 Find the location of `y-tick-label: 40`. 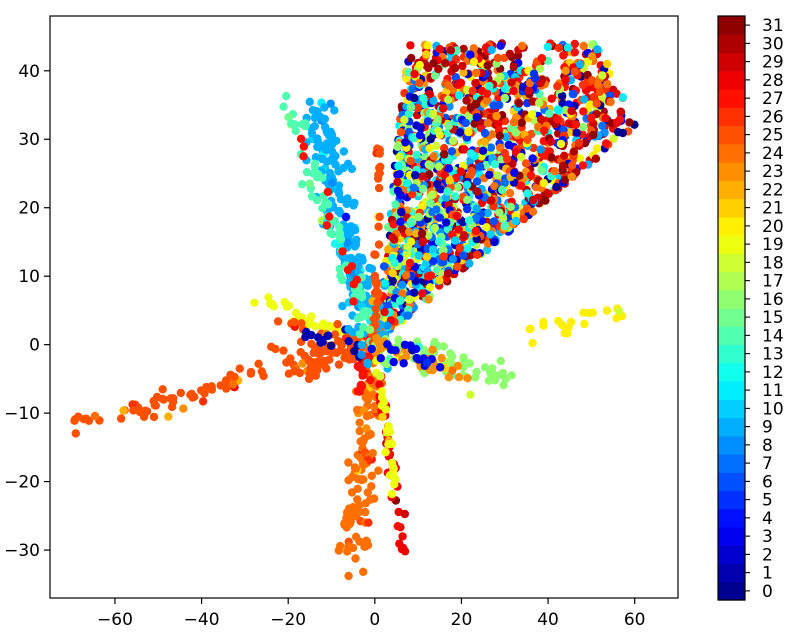

y-tick-label: 40 is located at coordinates (29, 72).